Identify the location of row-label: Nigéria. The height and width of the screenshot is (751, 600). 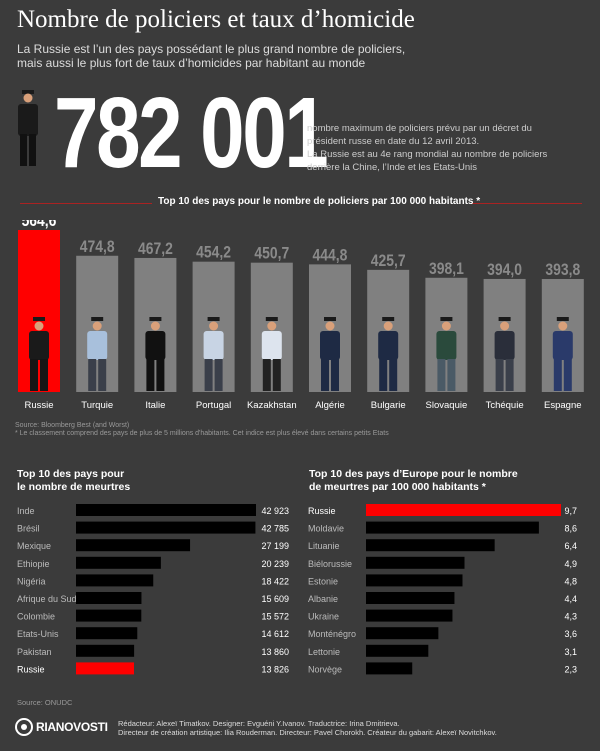
(31, 581).